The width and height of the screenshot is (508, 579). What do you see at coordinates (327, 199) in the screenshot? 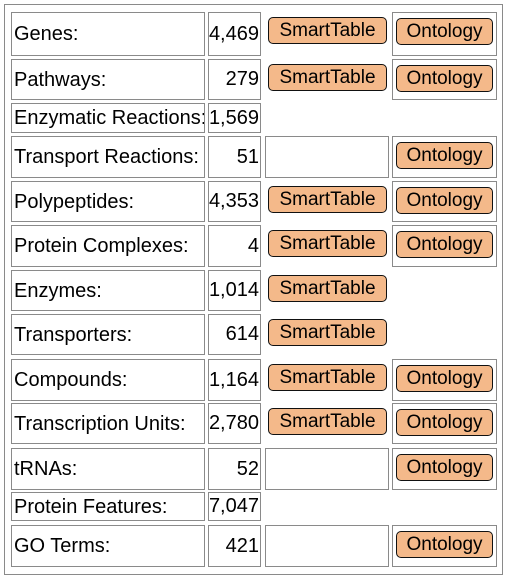
I see `smarttable-button-polypeptides: SmartTable` at bounding box center [327, 199].